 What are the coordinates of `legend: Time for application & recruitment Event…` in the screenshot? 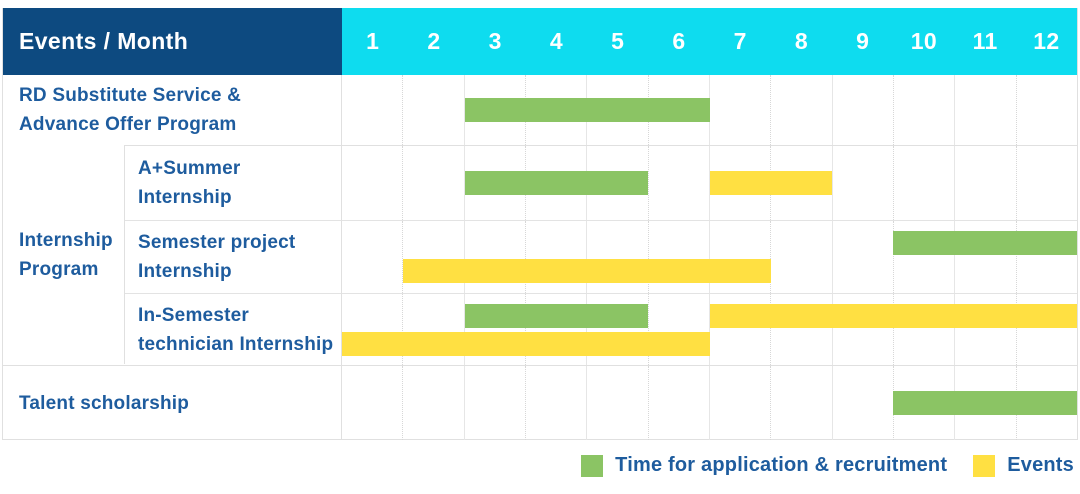 It's located at (827, 465).